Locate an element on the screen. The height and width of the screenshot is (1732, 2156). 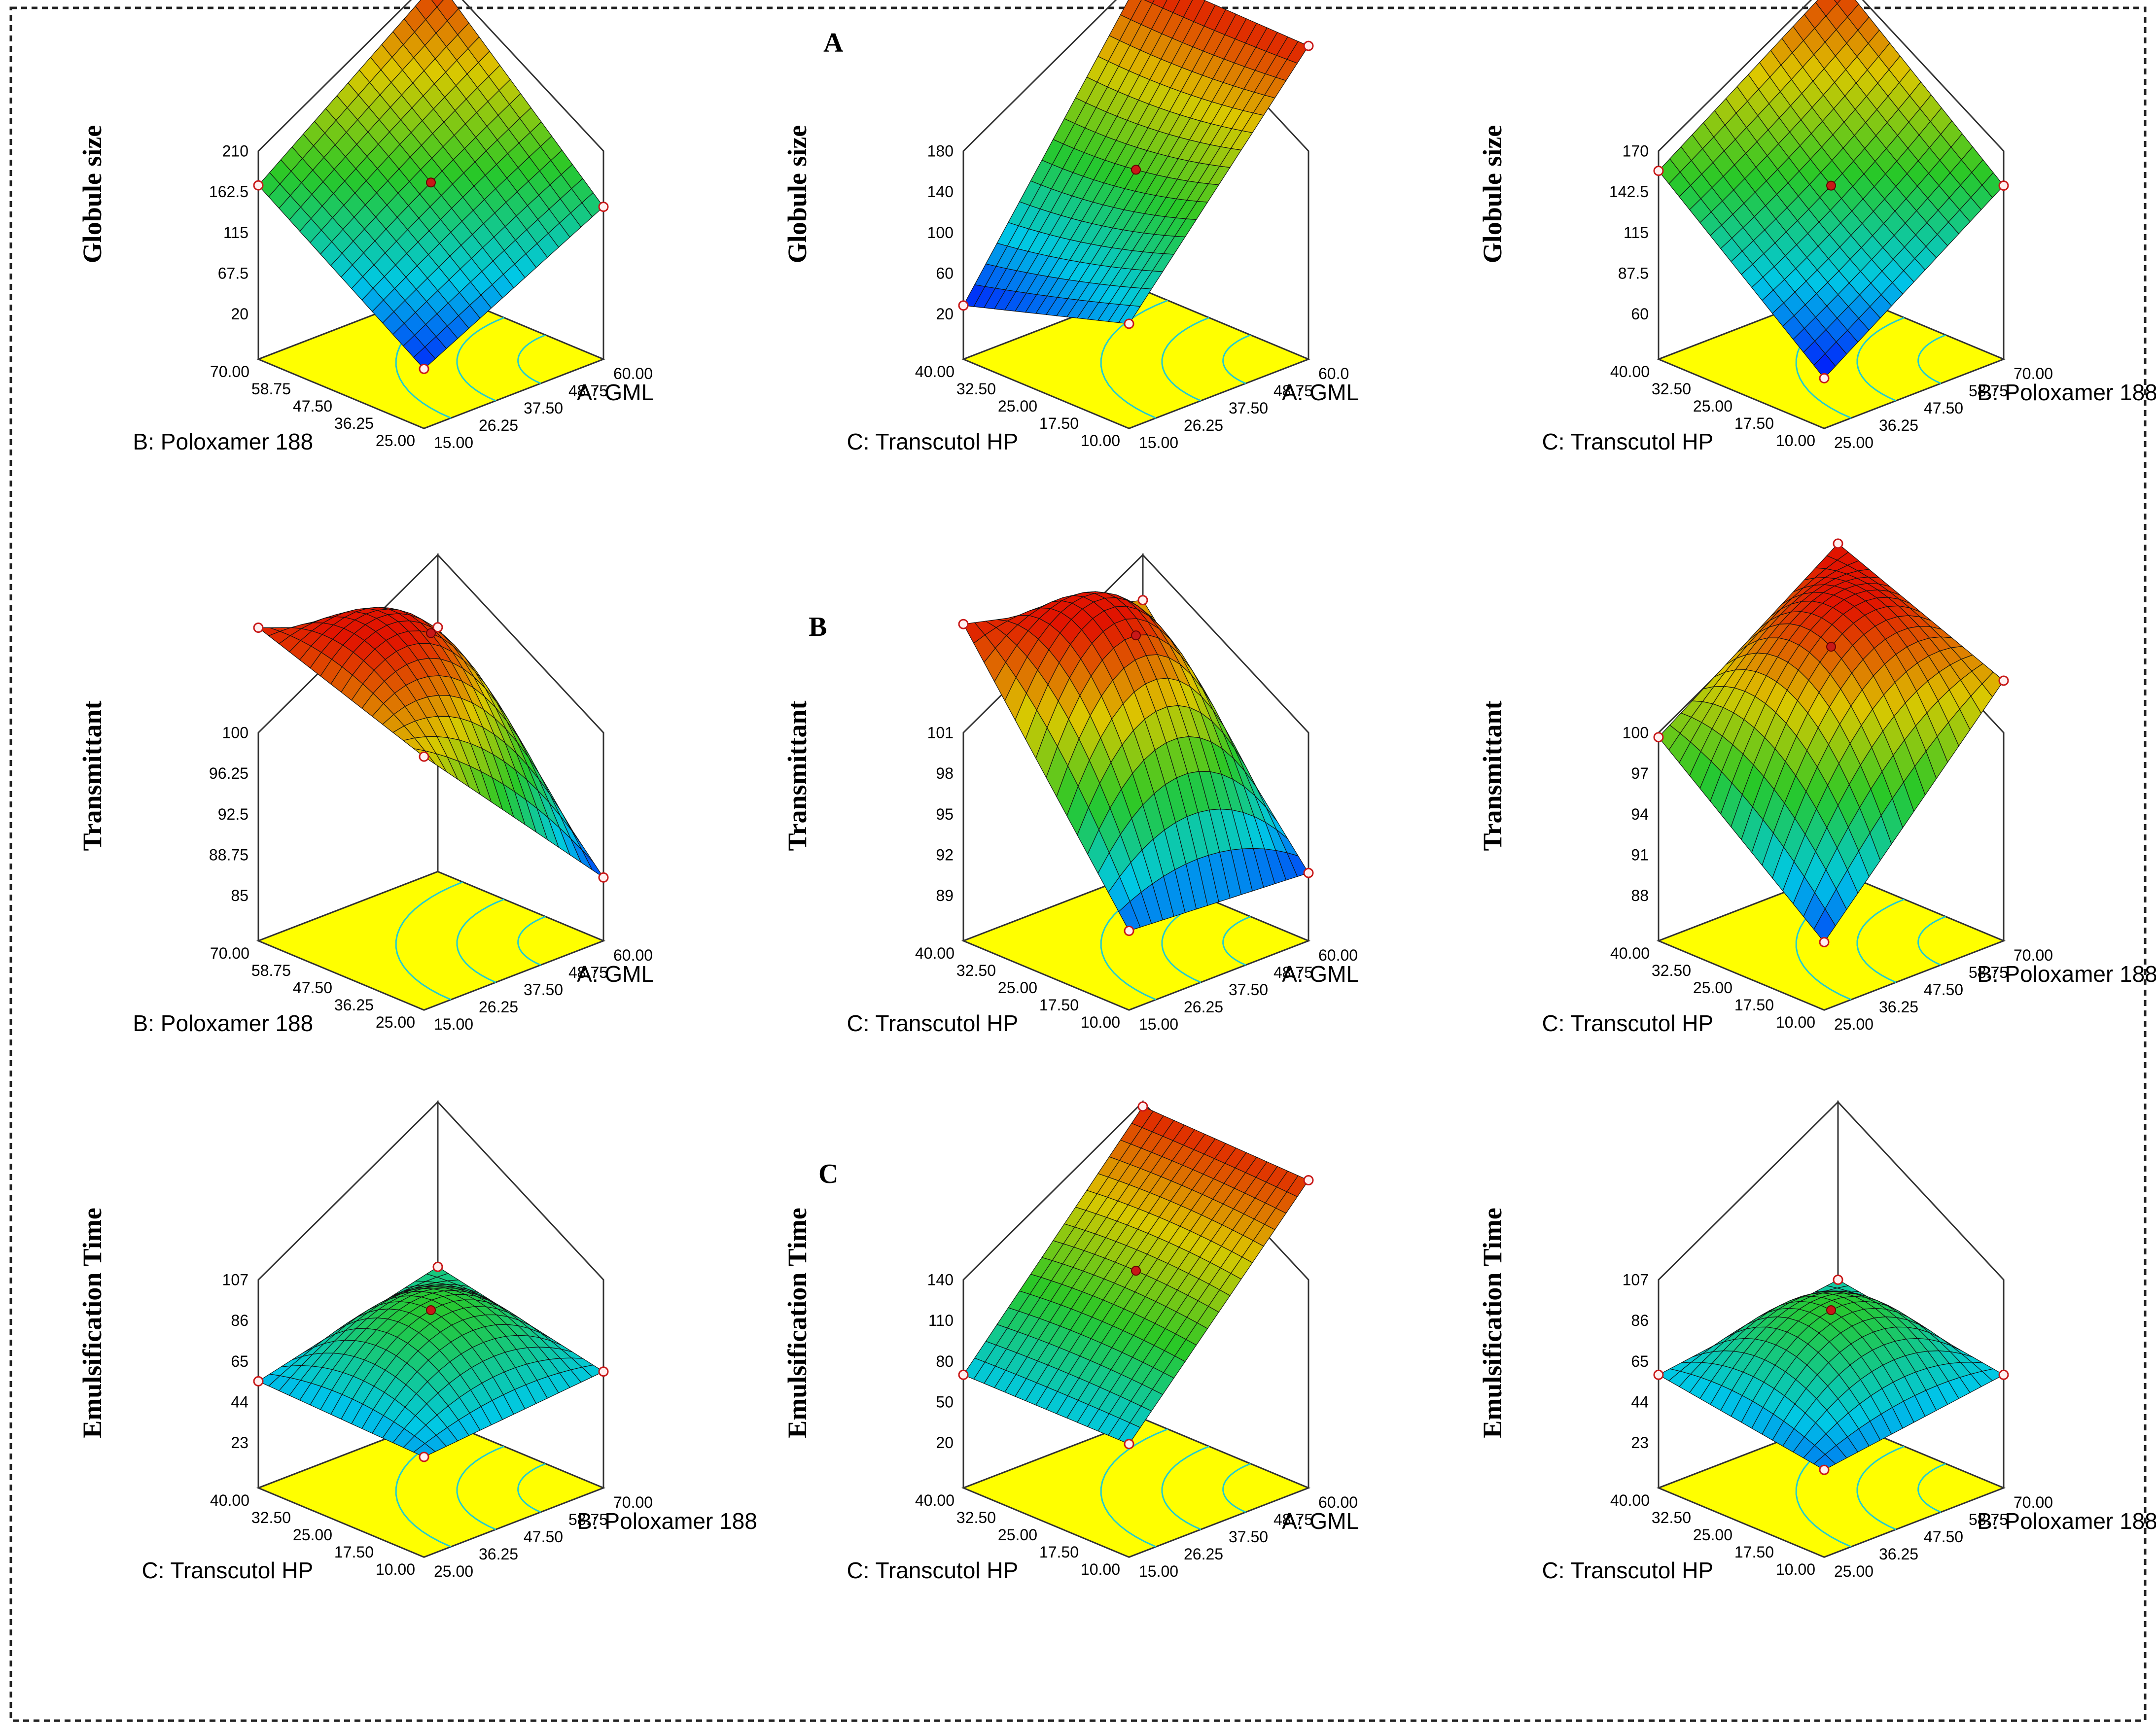
x-tick-label: 60.00 is located at coordinates (1338, 1502).